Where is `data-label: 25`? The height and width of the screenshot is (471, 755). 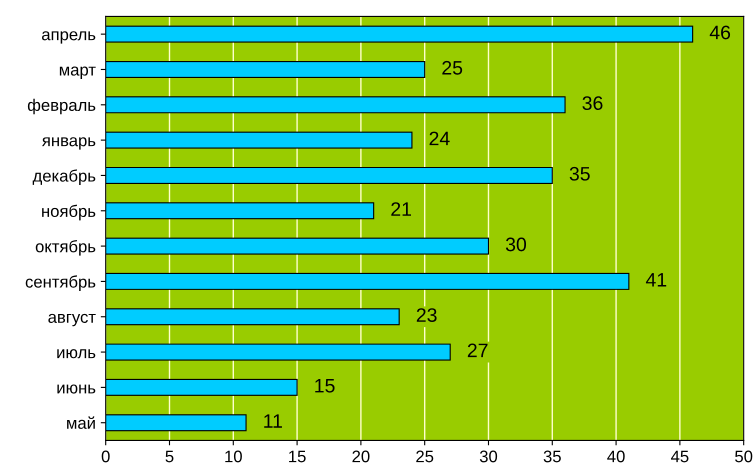
data-label: 25 is located at coordinates (452, 67).